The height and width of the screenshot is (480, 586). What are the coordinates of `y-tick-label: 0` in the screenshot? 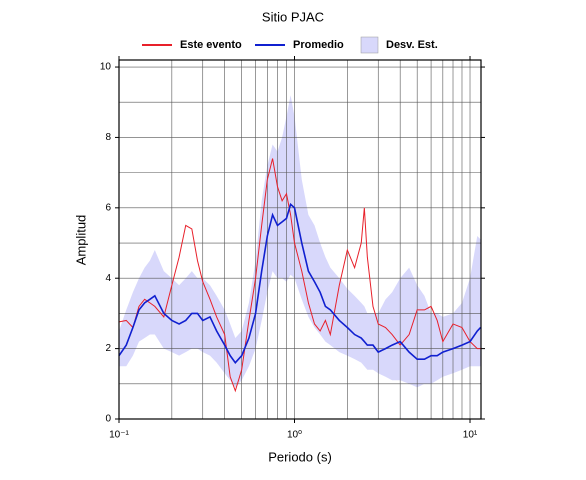 It's located at (108, 419).